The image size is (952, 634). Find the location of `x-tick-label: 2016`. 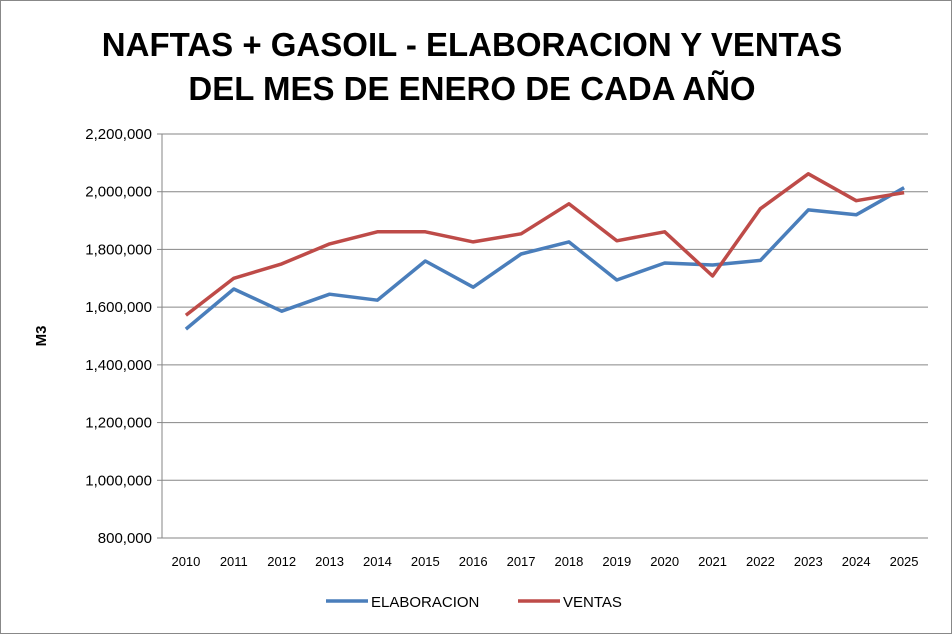

x-tick-label: 2016 is located at coordinates (473, 561).